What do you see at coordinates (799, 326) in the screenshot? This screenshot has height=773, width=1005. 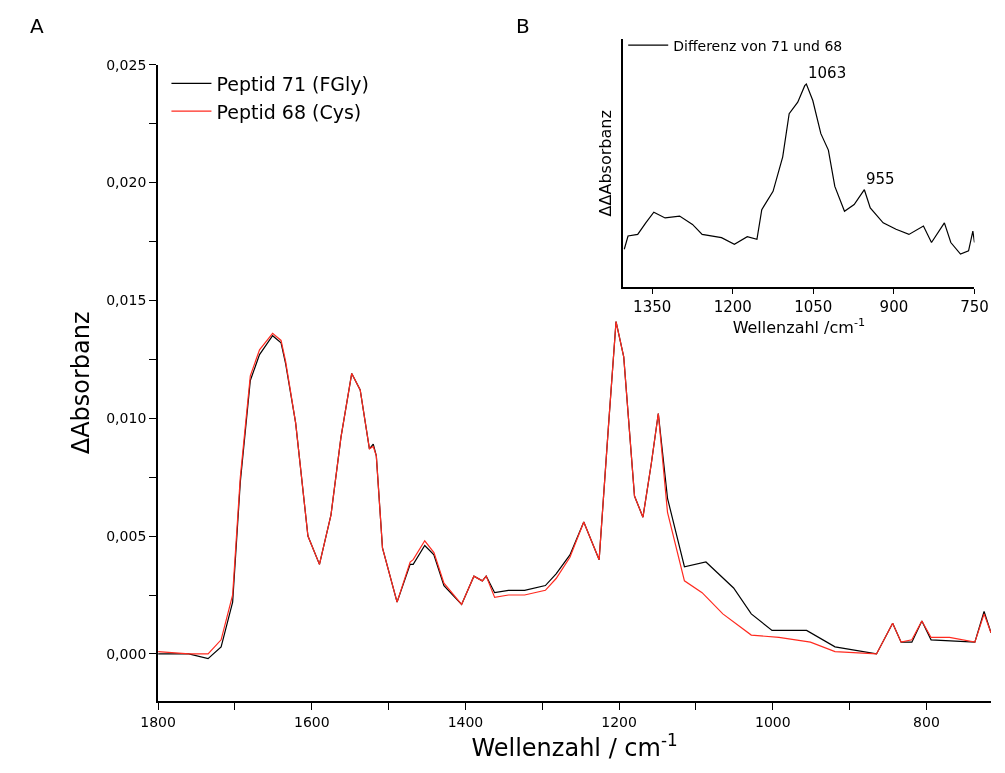 I see `x-axis-title: Wellenzahl /cm$^{-1}$` at bounding box center [799, 326].